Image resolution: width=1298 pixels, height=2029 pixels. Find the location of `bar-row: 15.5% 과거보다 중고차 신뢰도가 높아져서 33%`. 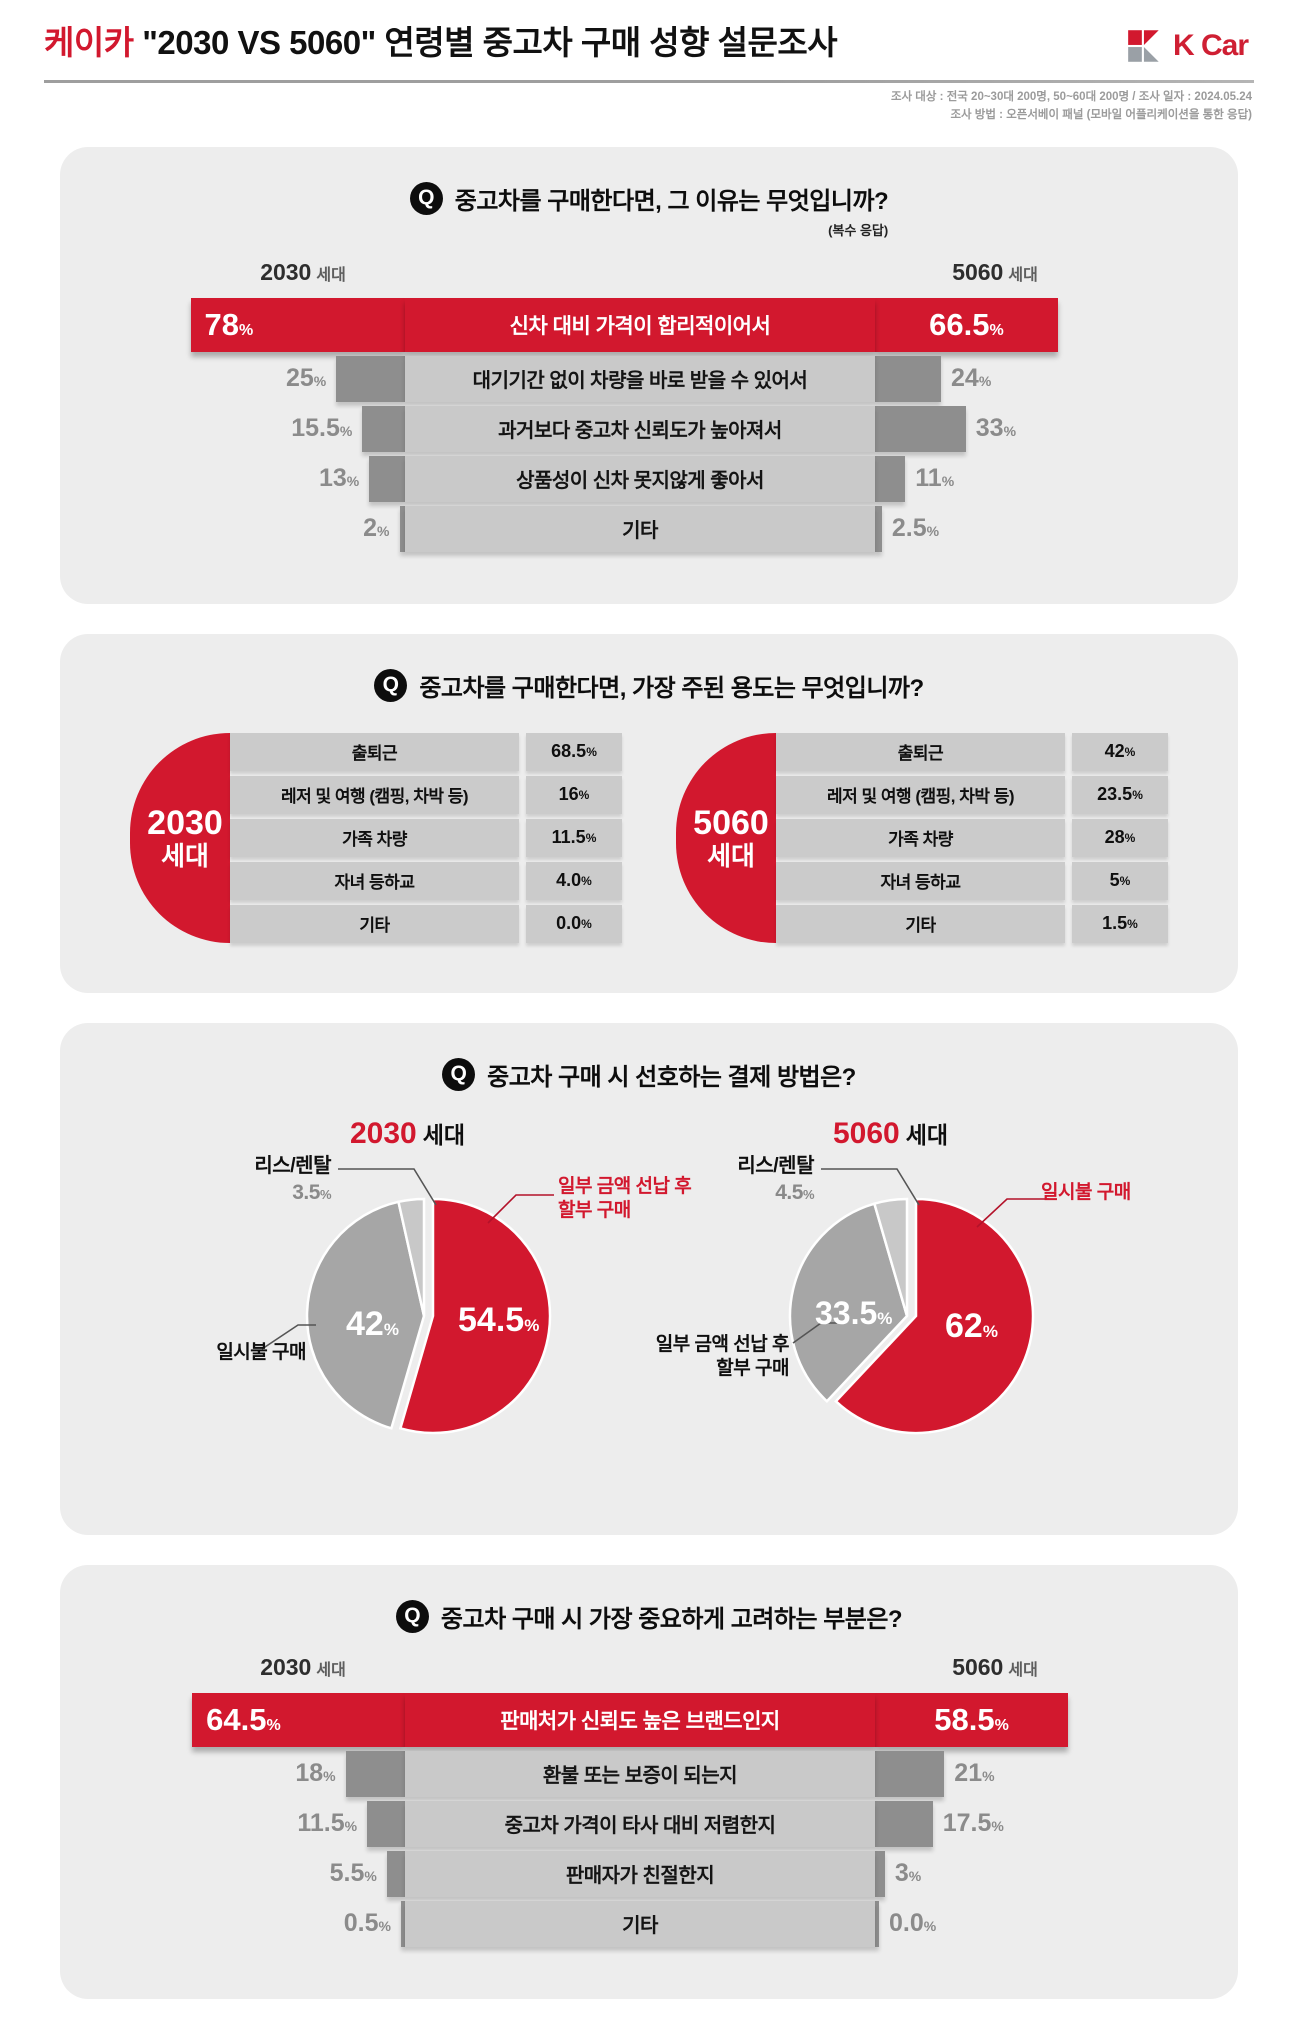

bar-row: 15.5% 과거보다 중고차 신뢰도가 높아져서 33% is located at coordinates (649, 429).